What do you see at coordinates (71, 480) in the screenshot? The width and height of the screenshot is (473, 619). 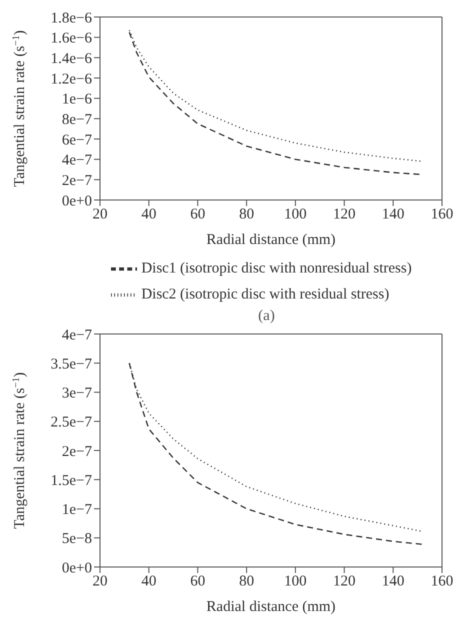 I see `y-tick-label: 1.5e−7` at bounding box center [71, 480].